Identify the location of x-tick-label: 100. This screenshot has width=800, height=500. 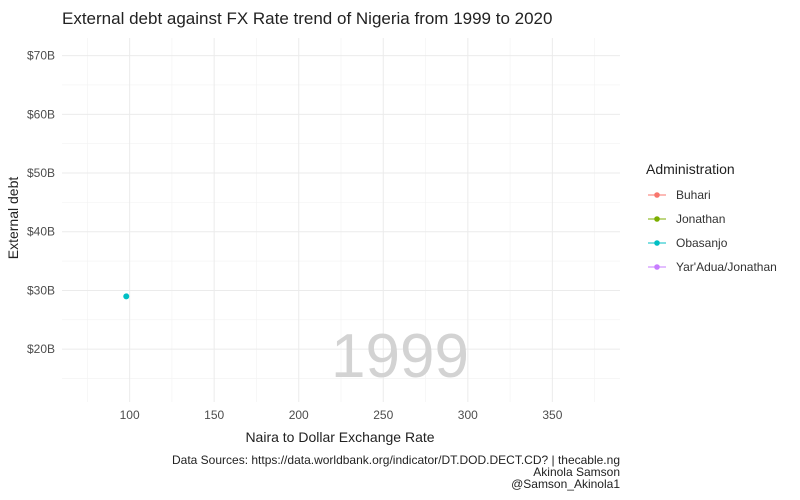
(130, 415).